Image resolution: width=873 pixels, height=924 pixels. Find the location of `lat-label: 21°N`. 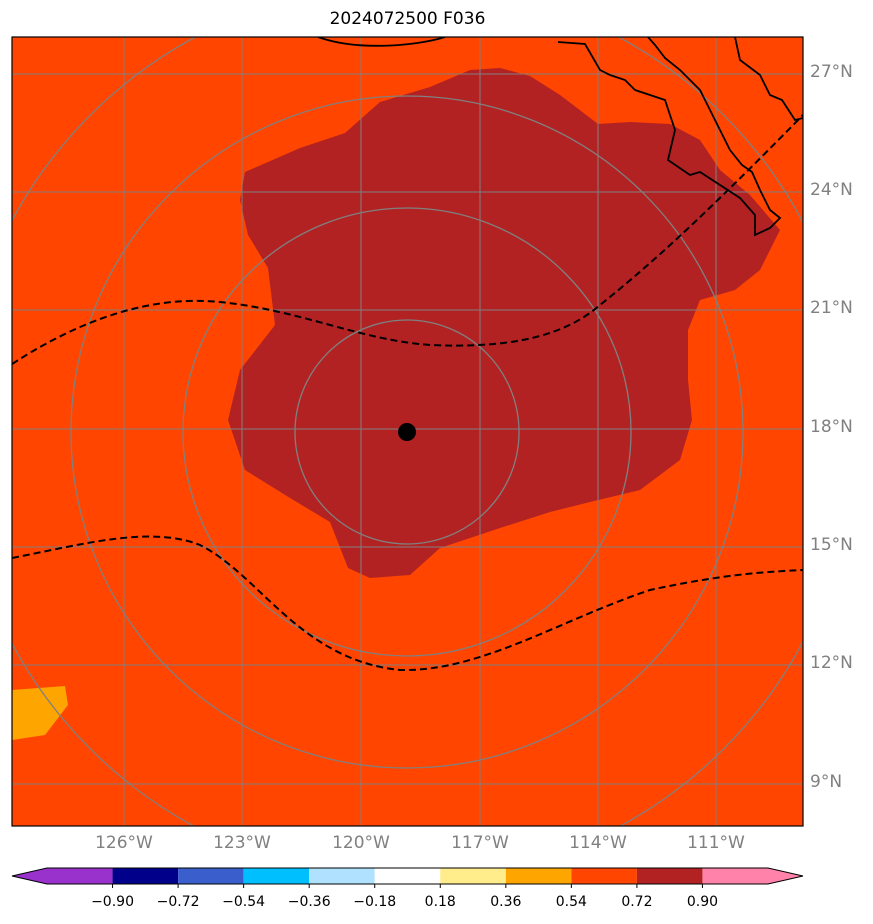

lat-label: 21°N is located at coordinates (831, 308).